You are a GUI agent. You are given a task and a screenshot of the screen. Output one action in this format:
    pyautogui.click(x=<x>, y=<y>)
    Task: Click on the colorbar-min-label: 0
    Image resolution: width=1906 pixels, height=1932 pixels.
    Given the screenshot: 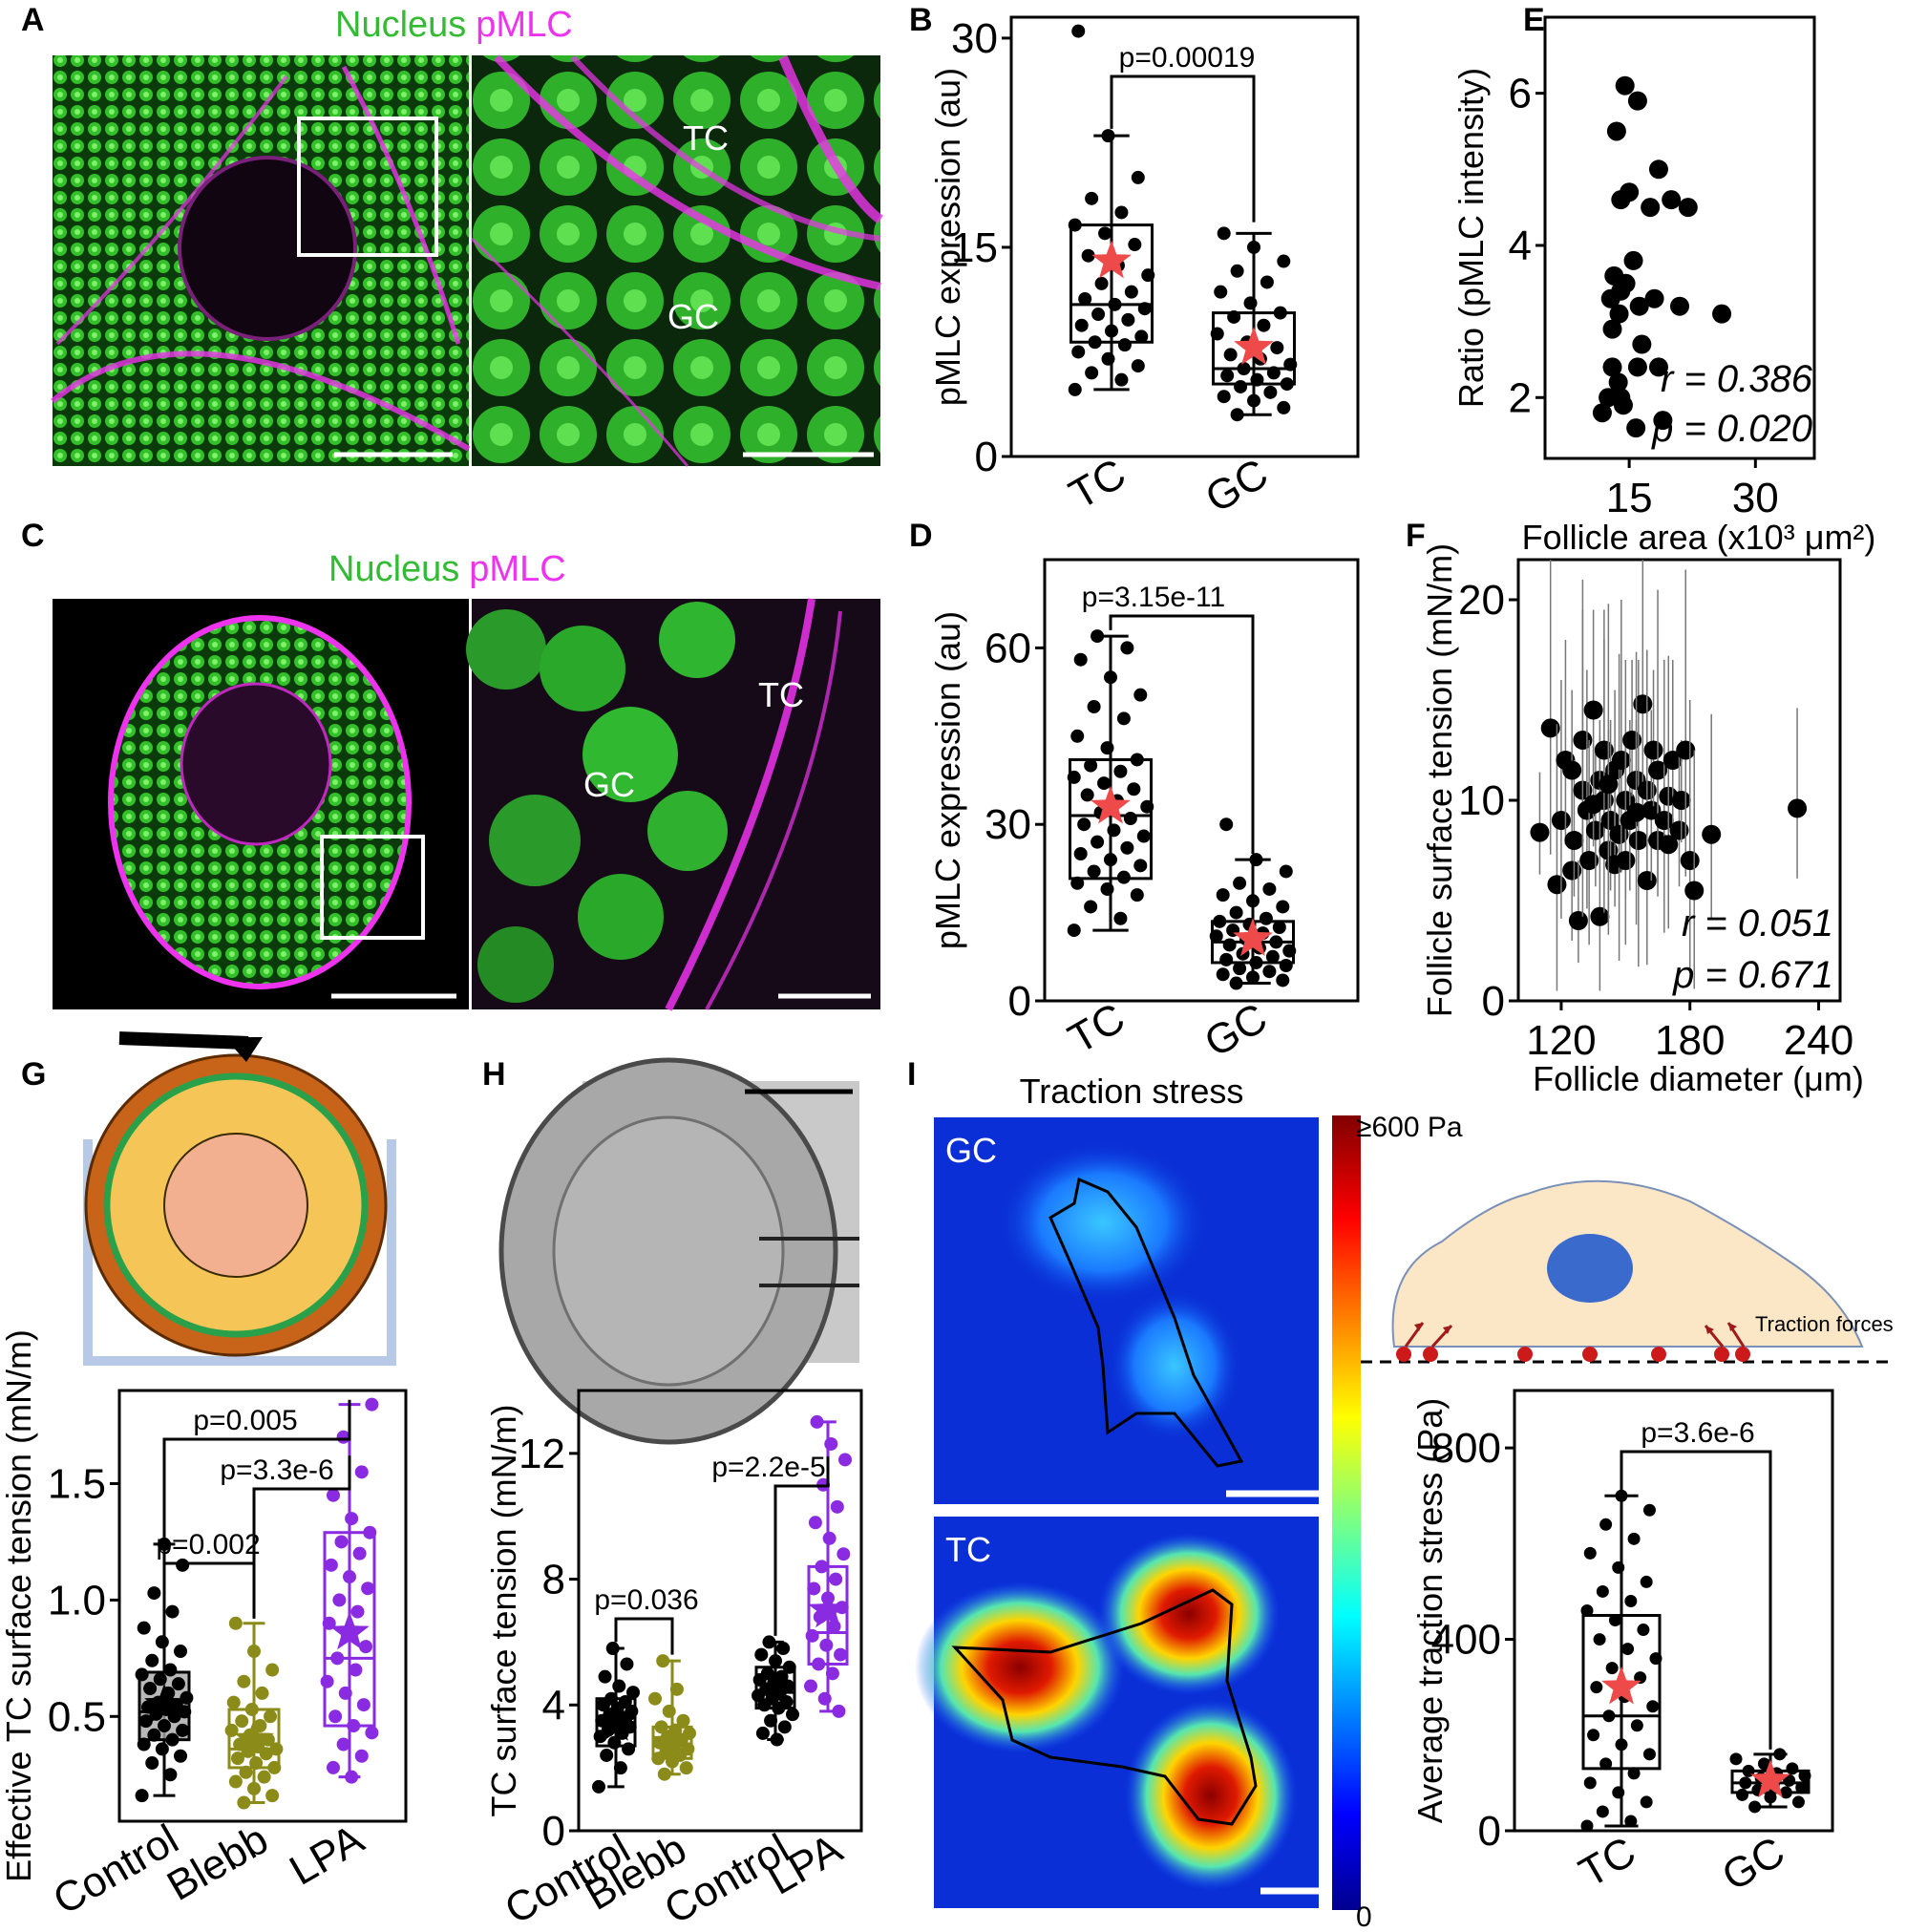 What is the action you would take?
    pyautogui.click(x=1364, y=1916)
    